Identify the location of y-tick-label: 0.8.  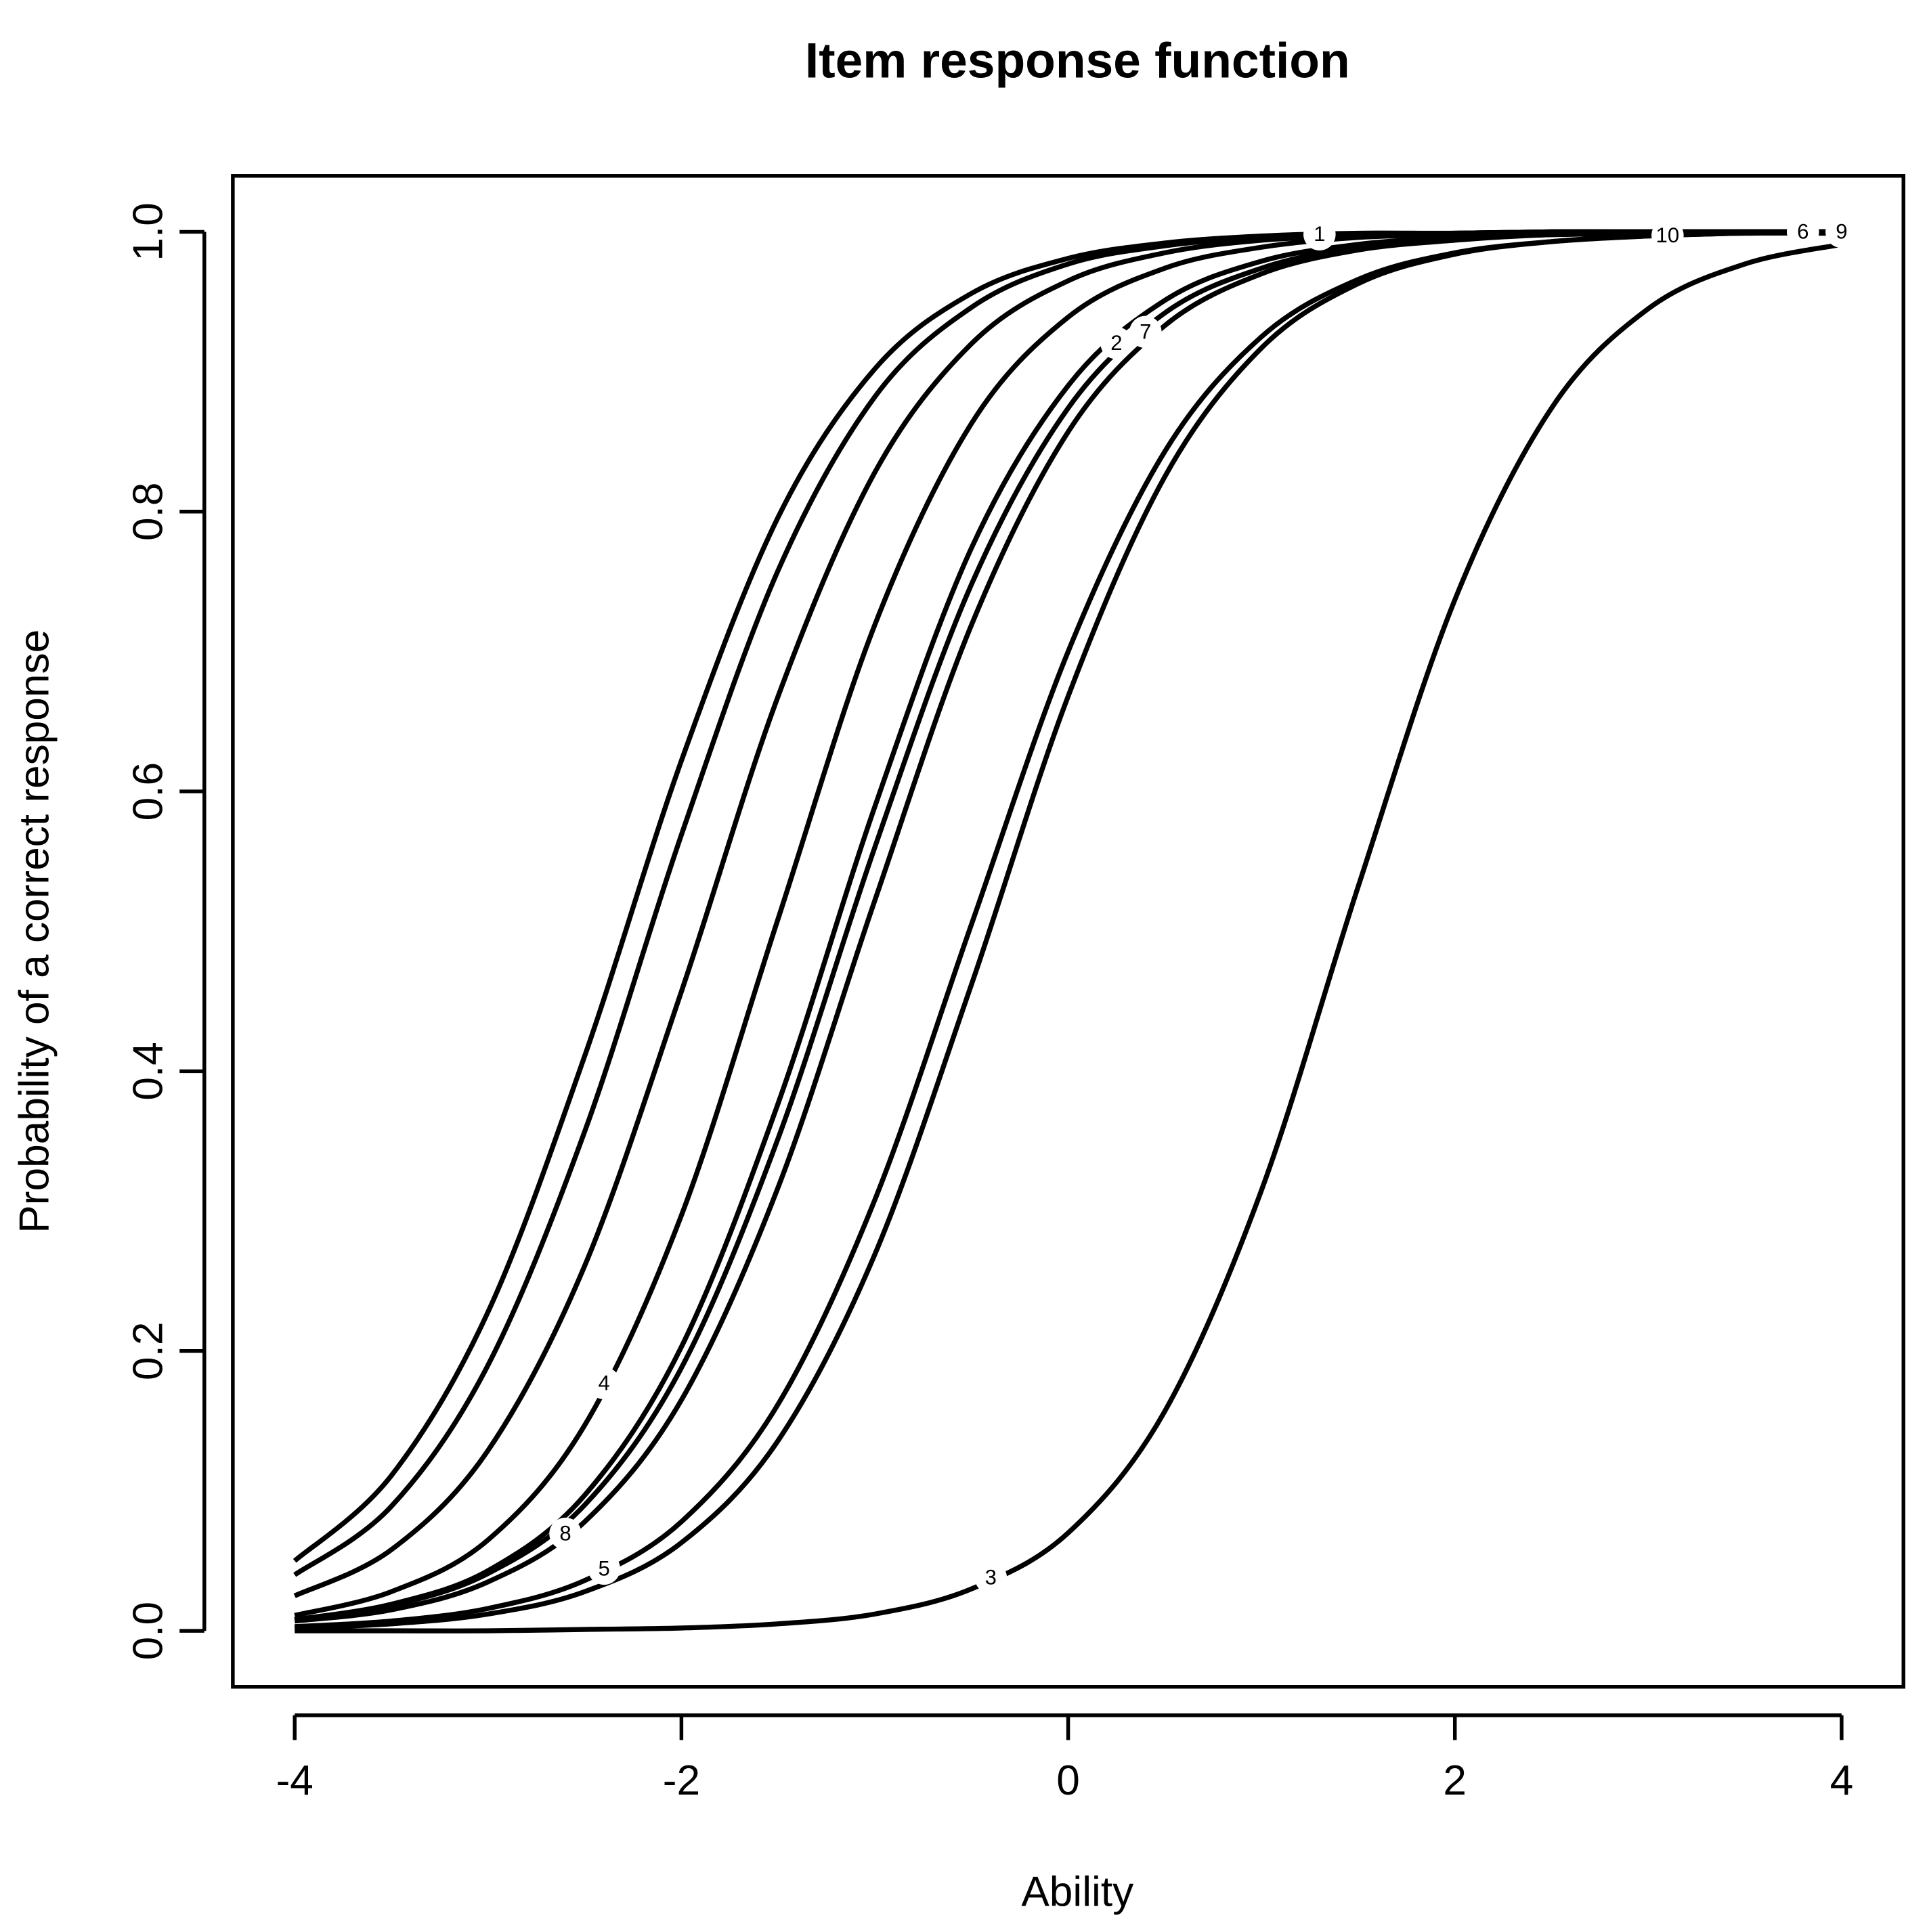
(148, 512).